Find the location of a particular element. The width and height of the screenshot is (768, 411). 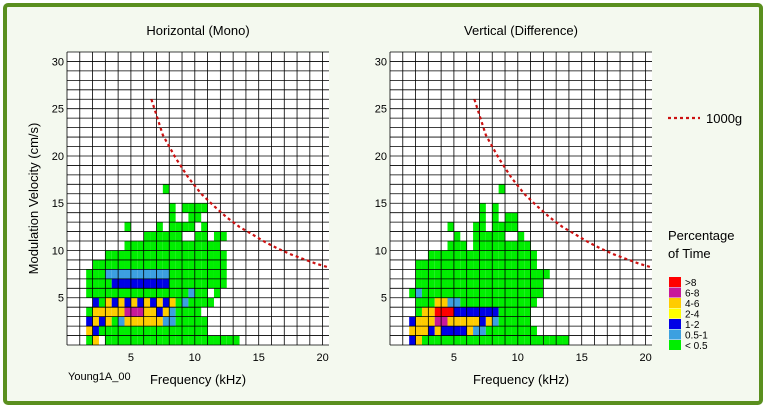

y-tick-label: 10 is located at coordinates (58, 251).